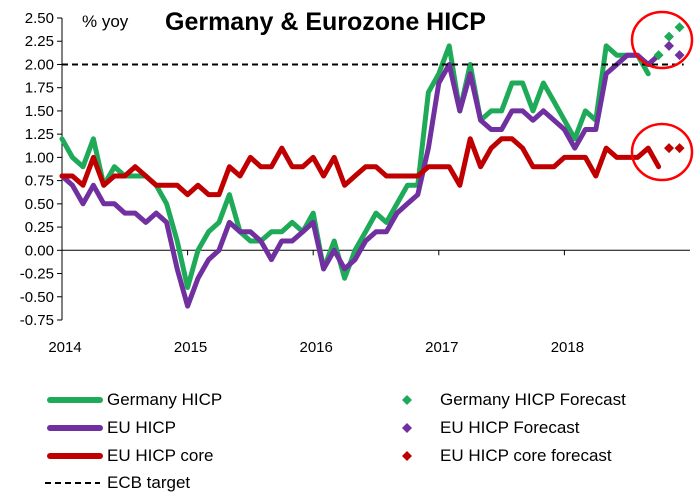 This screenshot has width=700, height=500. Describe the element at coordinates (39, 41) in the screenshot. I see `y-tick-label: 2.25` at that location.